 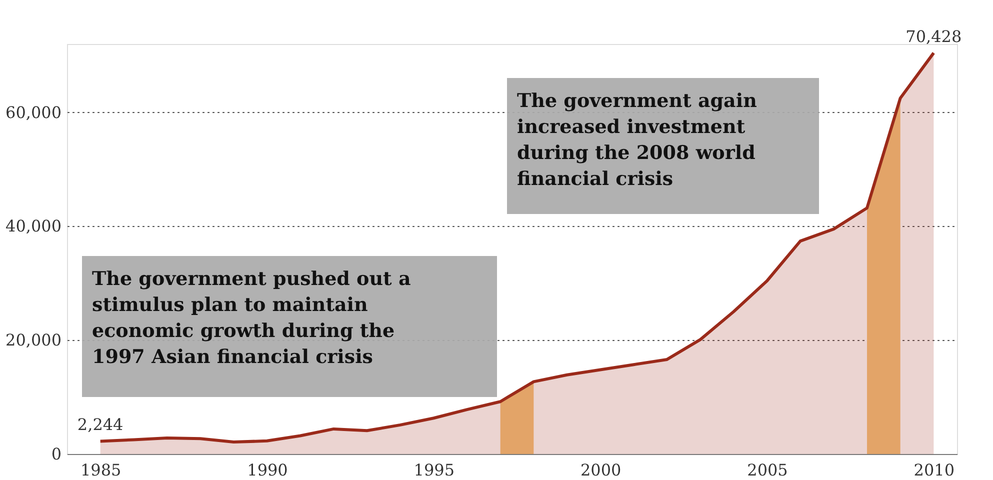 I want to click on data-label: 2,244, so click(x=100, y=424).